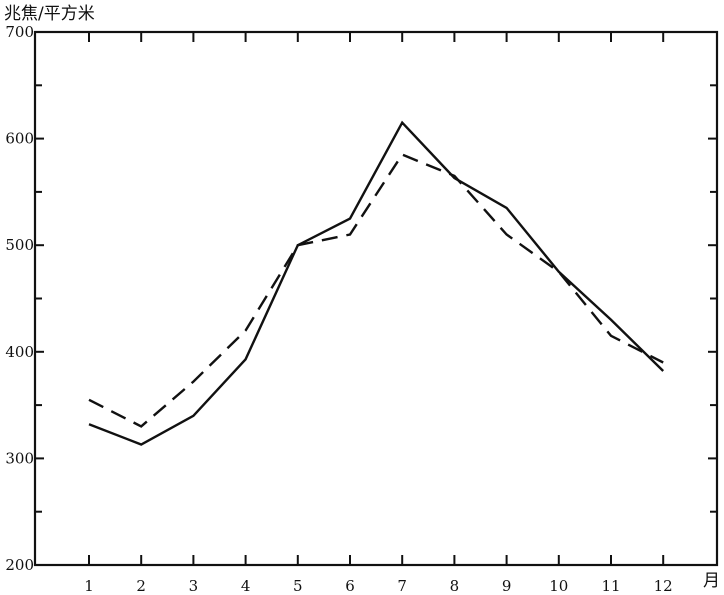 The image size is (724, 595). What do you see at coordinates (19, 139) in the screenshot?
I see `y-tick-label: 600` at bounding box center [19, 139].